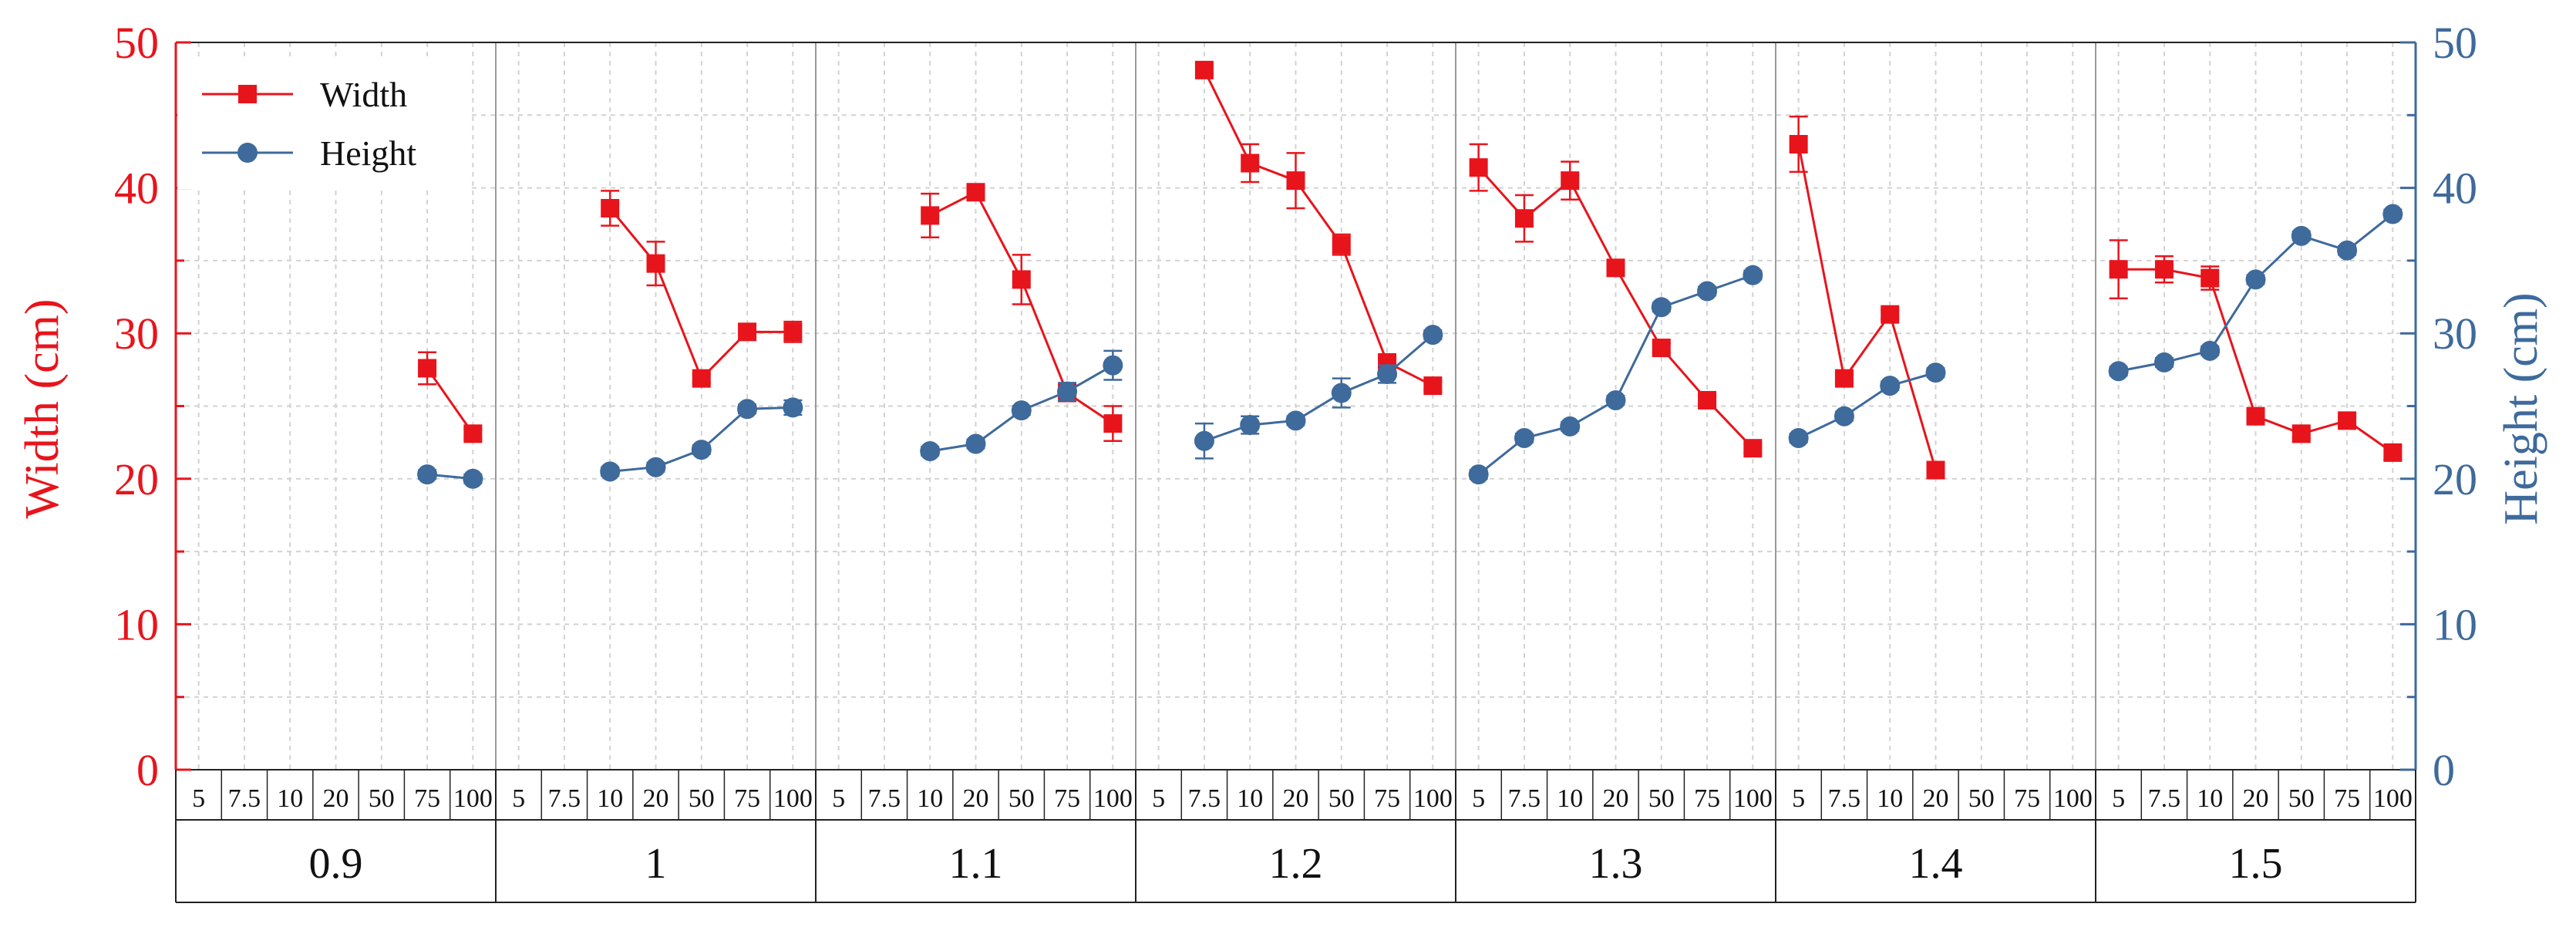 This screenshot has height=934, width=2576. Describe the element at coordinates (2455, 43) in the screenshot. I see `y-tick-label-right: 50` at that location.